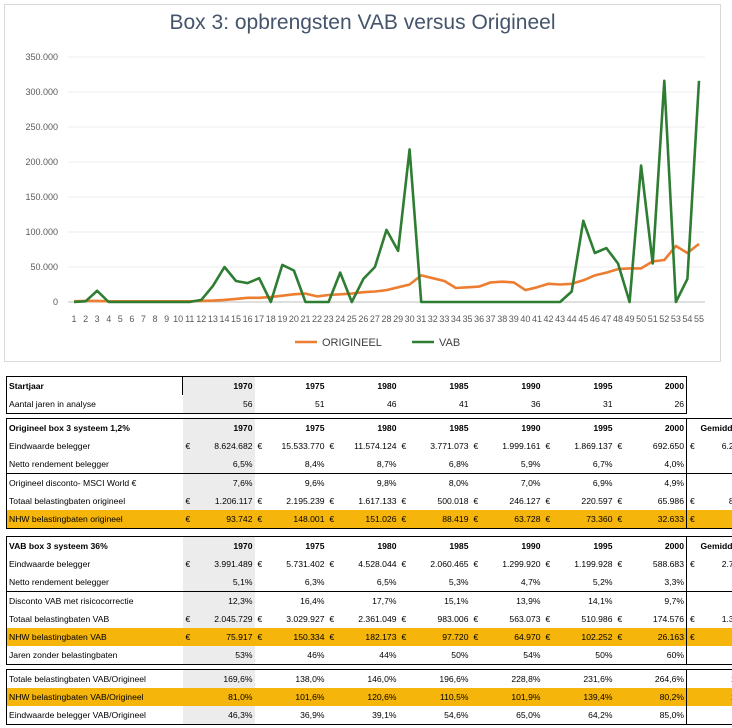 This screenshot has width=732, height=728. What do you see at coordinates (305, 319) in the screenshot?
I see `x-tick-label: 21` at bounding box center [305, 319].